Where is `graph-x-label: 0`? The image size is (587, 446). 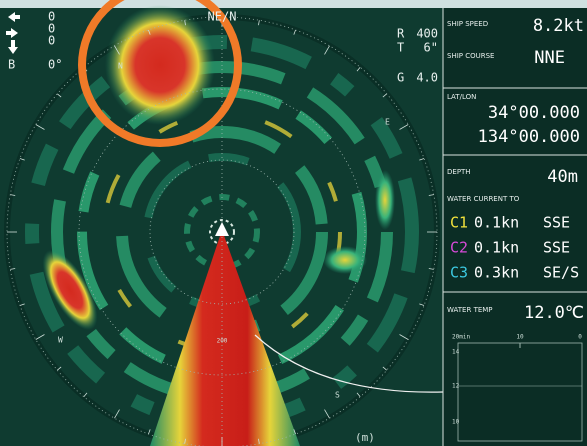
graph-x-label: 0 is located at coordinates (580, 337).